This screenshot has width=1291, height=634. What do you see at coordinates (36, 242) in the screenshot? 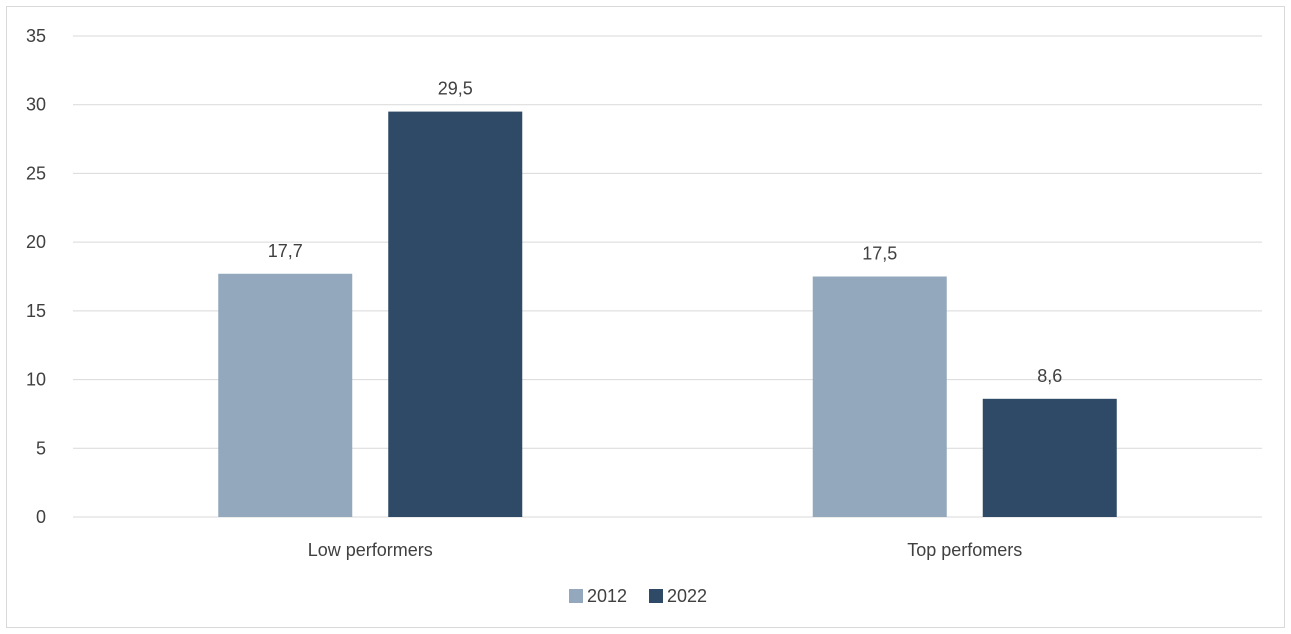
I see `y-tick-label: 20` at bounding box center [36, 242].